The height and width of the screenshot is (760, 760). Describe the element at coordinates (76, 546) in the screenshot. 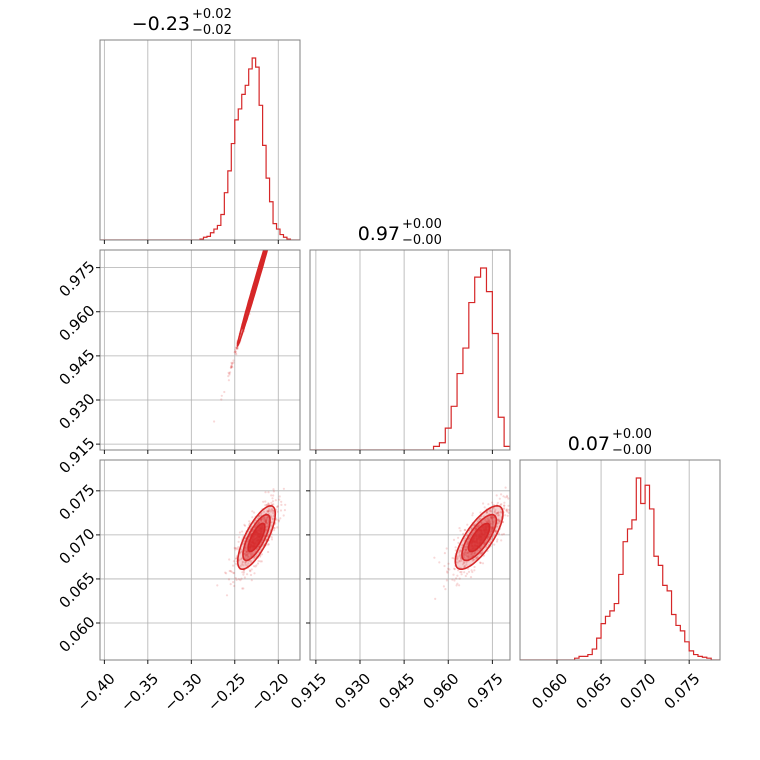

I see `scatter-p0-p2-ytick-label-2: 0.070` at that location.